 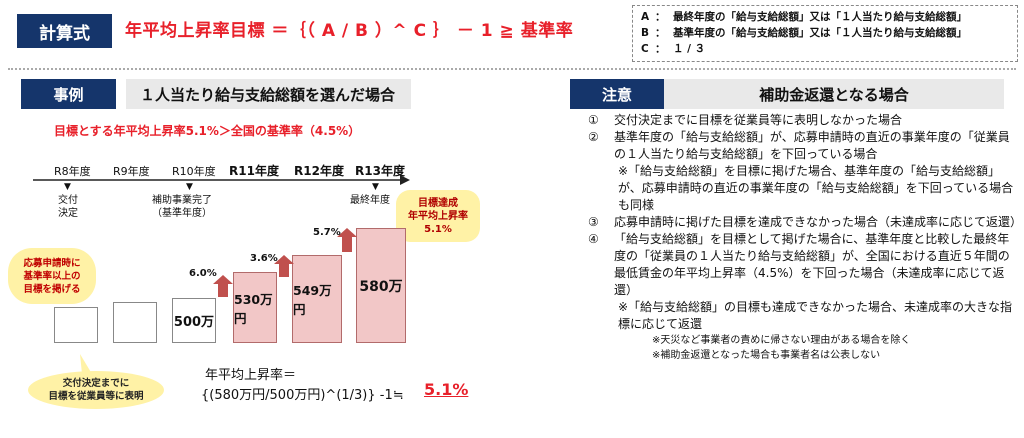 What do you see at coordinates (72, 171) in the screenshot?
I see `year-r8: R8年度` at bounding box center [72, 171].